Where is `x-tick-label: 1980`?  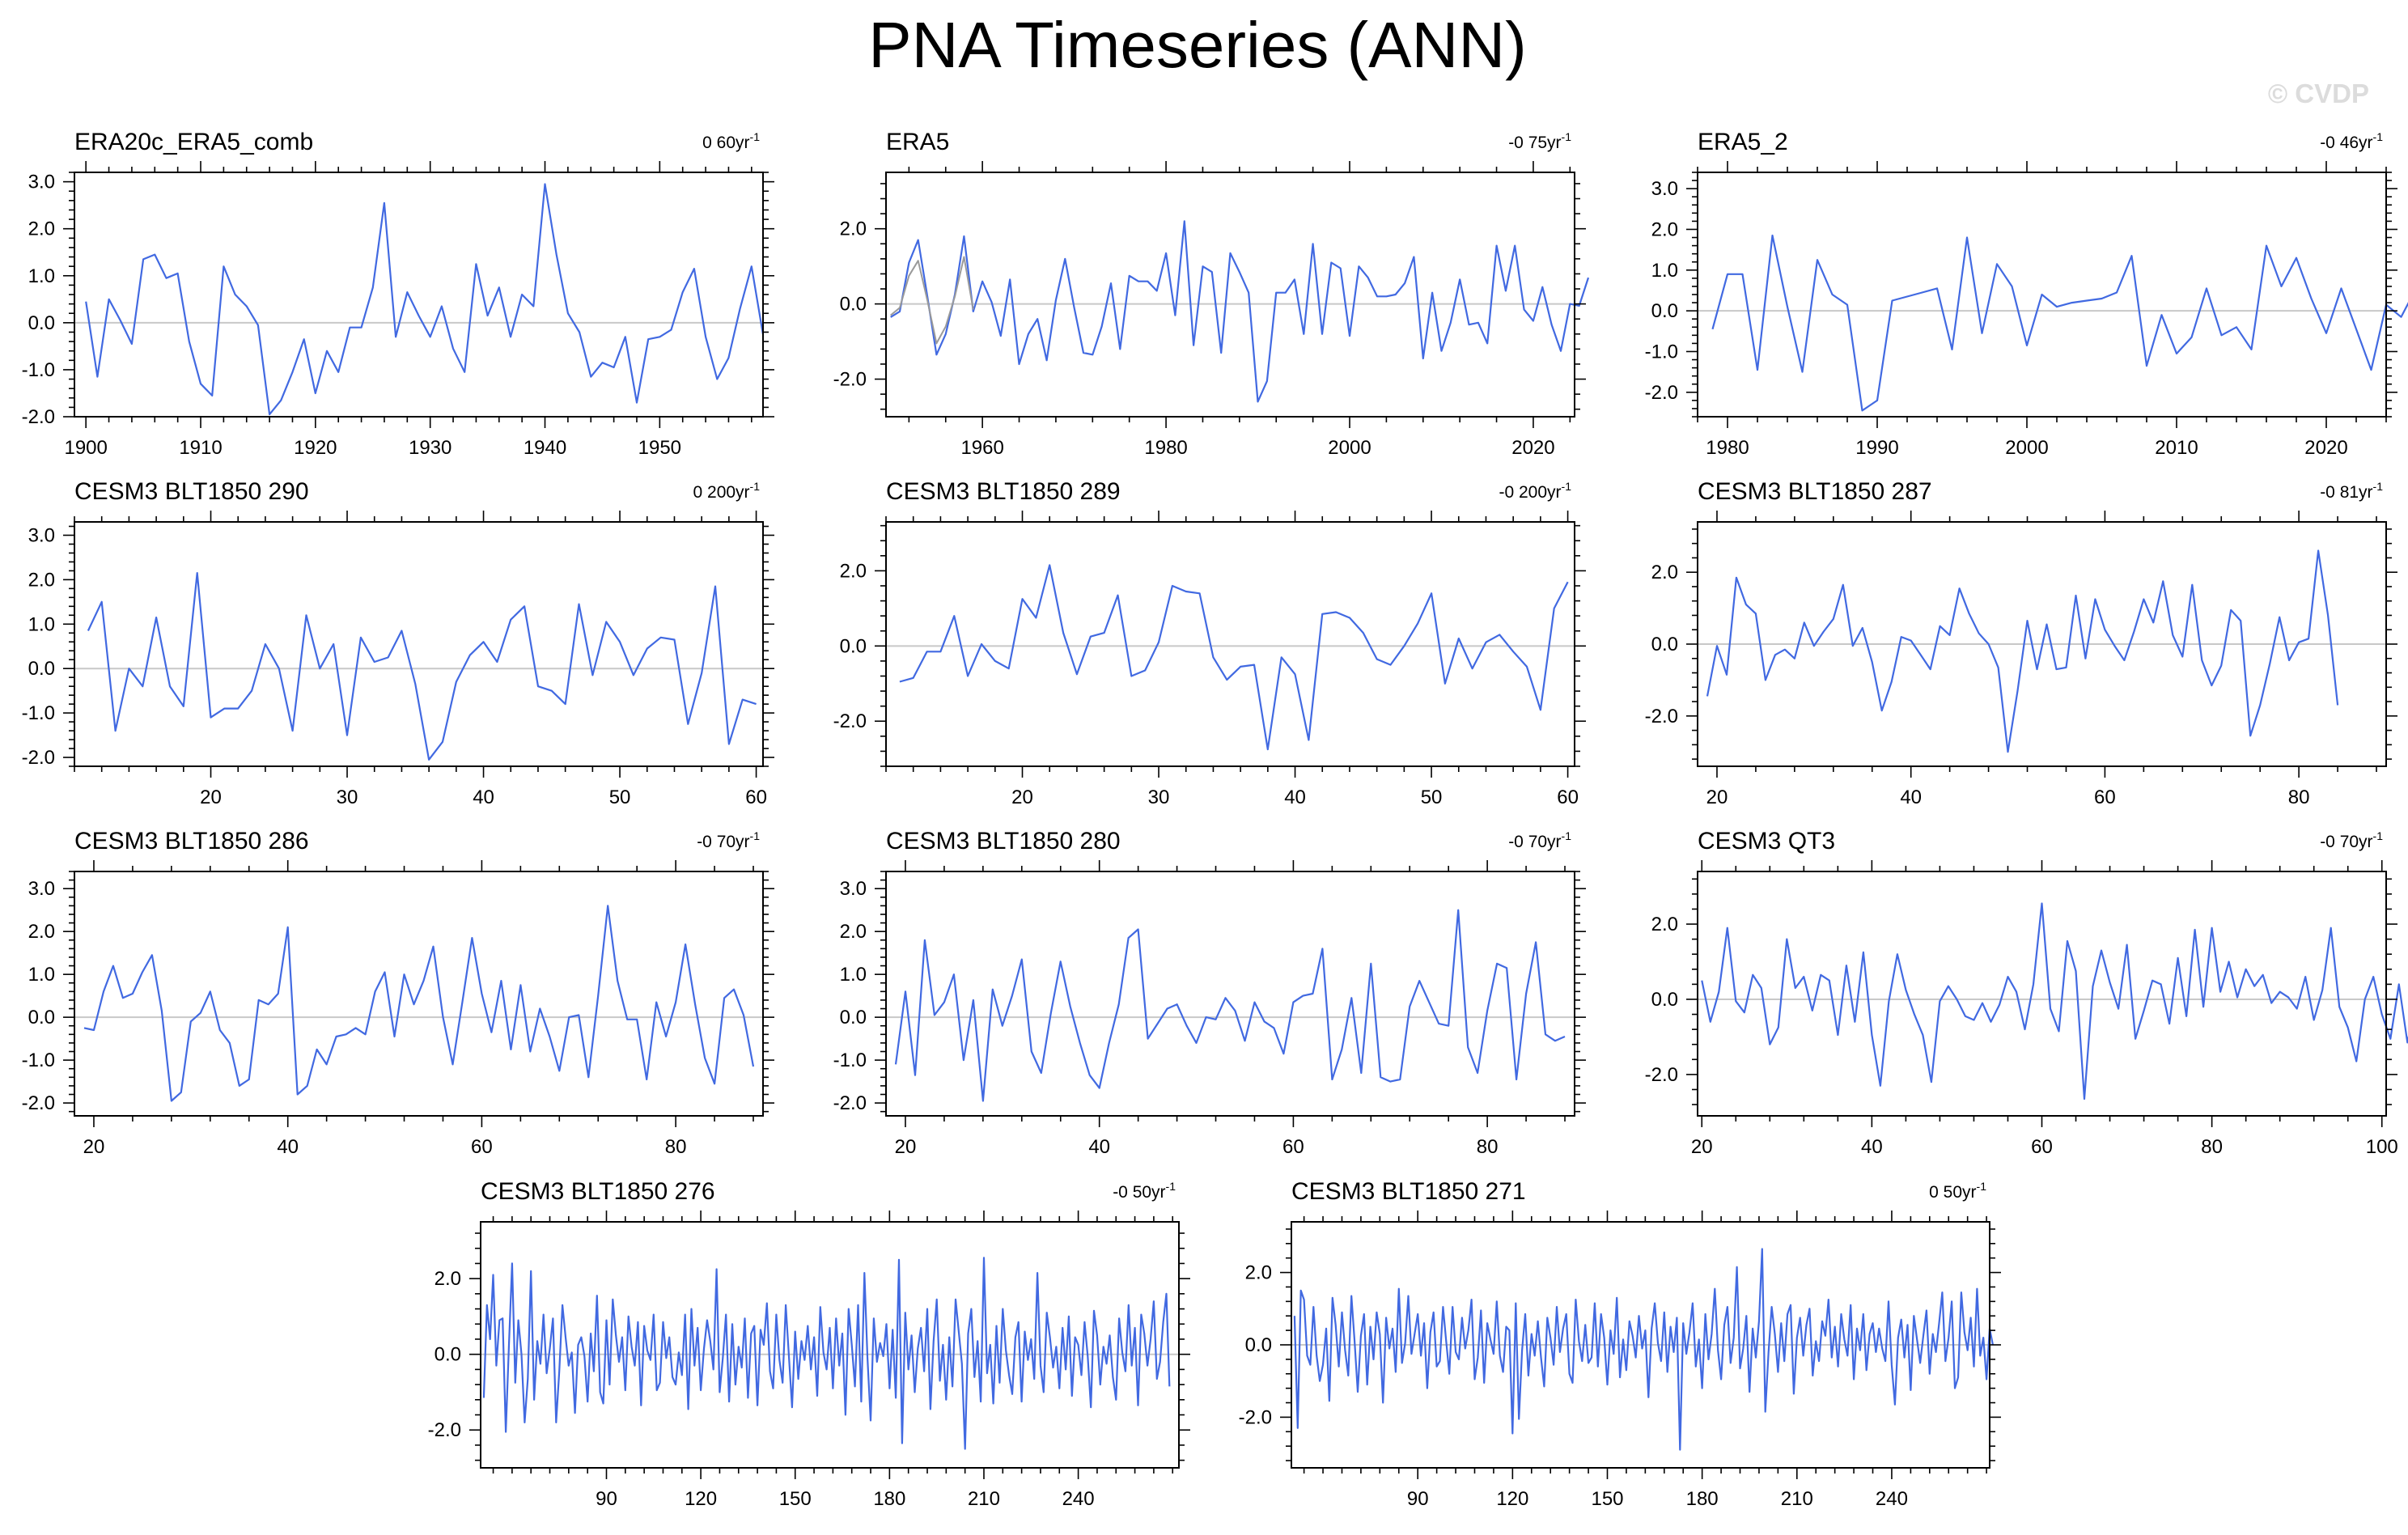 x-tick-label: 1980 is located at coordinates (1727, 448).